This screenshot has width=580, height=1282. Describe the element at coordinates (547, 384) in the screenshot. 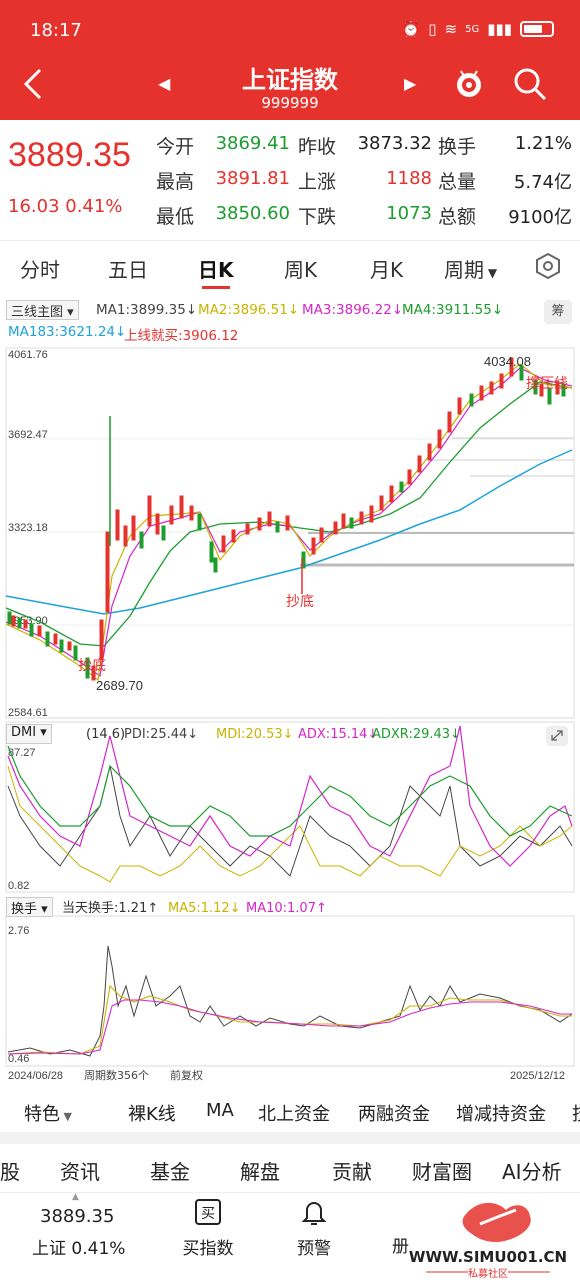

I see `support-resistance-label: 撑压线` at that location.